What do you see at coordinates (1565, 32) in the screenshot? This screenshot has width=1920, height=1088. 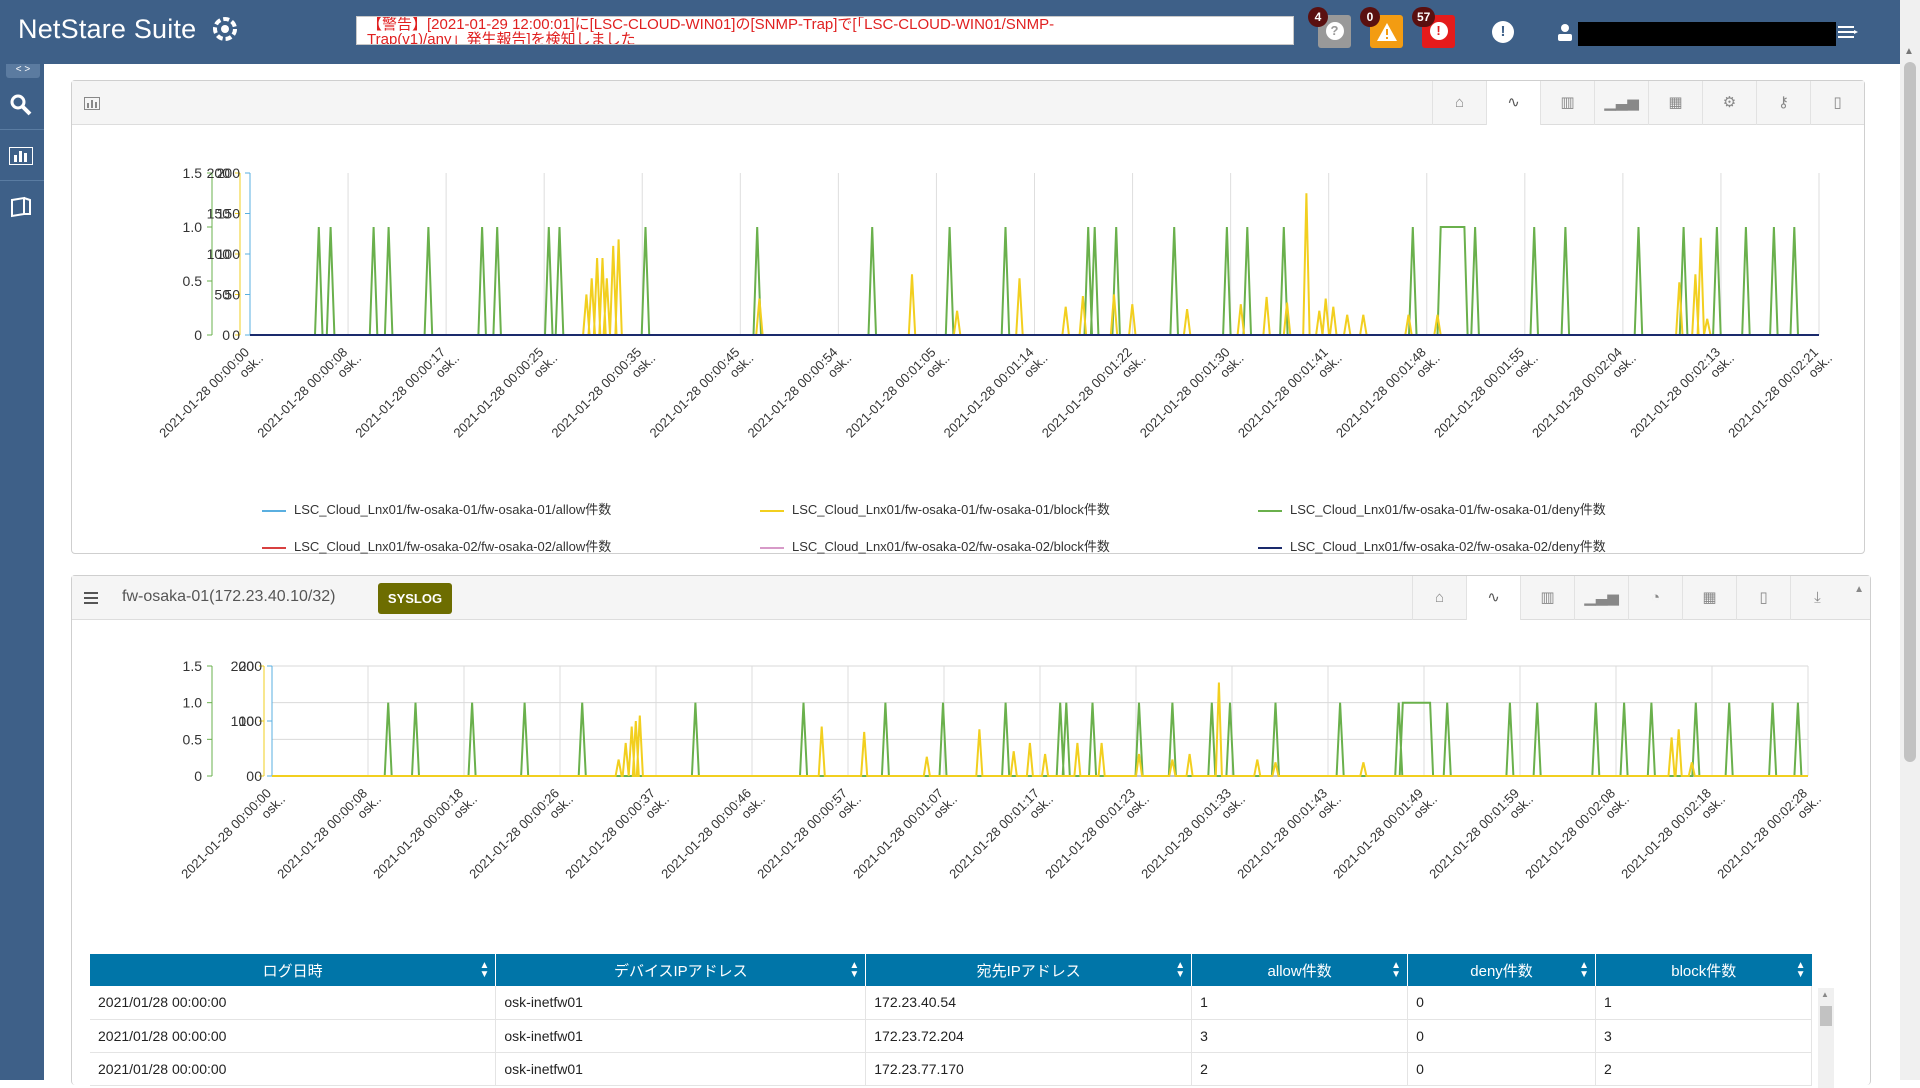 I see `user-icon` at bounding box center [1565, 32].